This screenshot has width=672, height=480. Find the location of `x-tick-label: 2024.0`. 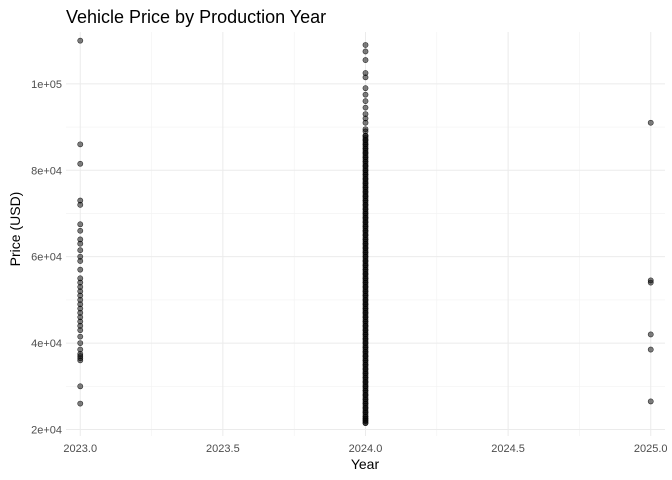

x-tick-label: 2024.0 is located at coordinates (366, 449).